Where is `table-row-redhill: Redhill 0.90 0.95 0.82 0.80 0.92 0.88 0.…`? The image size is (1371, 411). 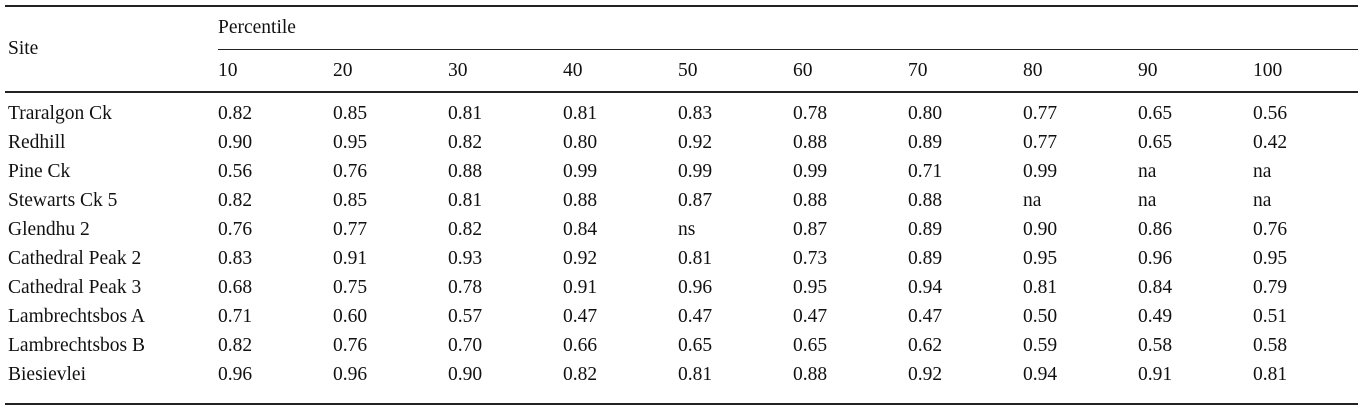 table-row-redhill: Redhill 0.90 0.95 0.82 0.80 0.92 0.88 0.… is located at coordinates (681, 142).